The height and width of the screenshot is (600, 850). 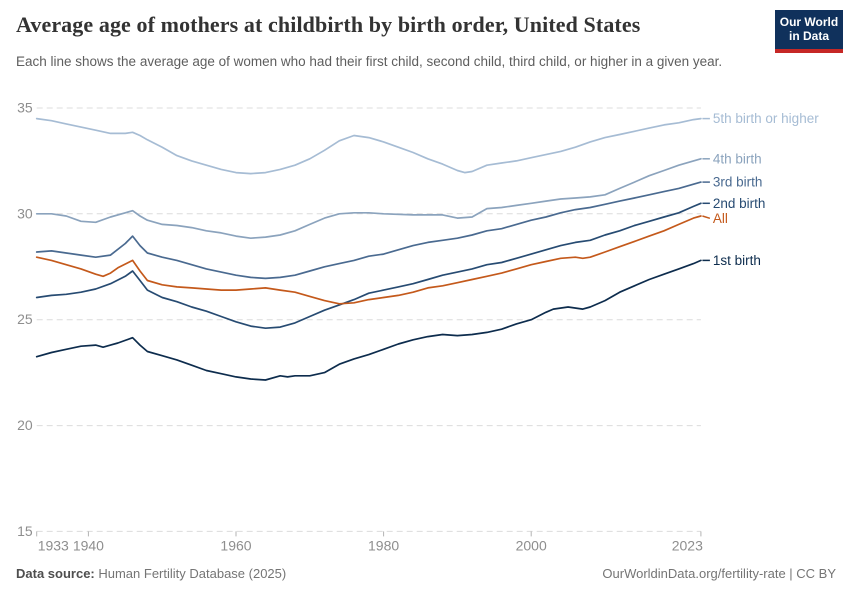 I want to click on x-axis-label-2023: 2023, so click(x=687, y=545).